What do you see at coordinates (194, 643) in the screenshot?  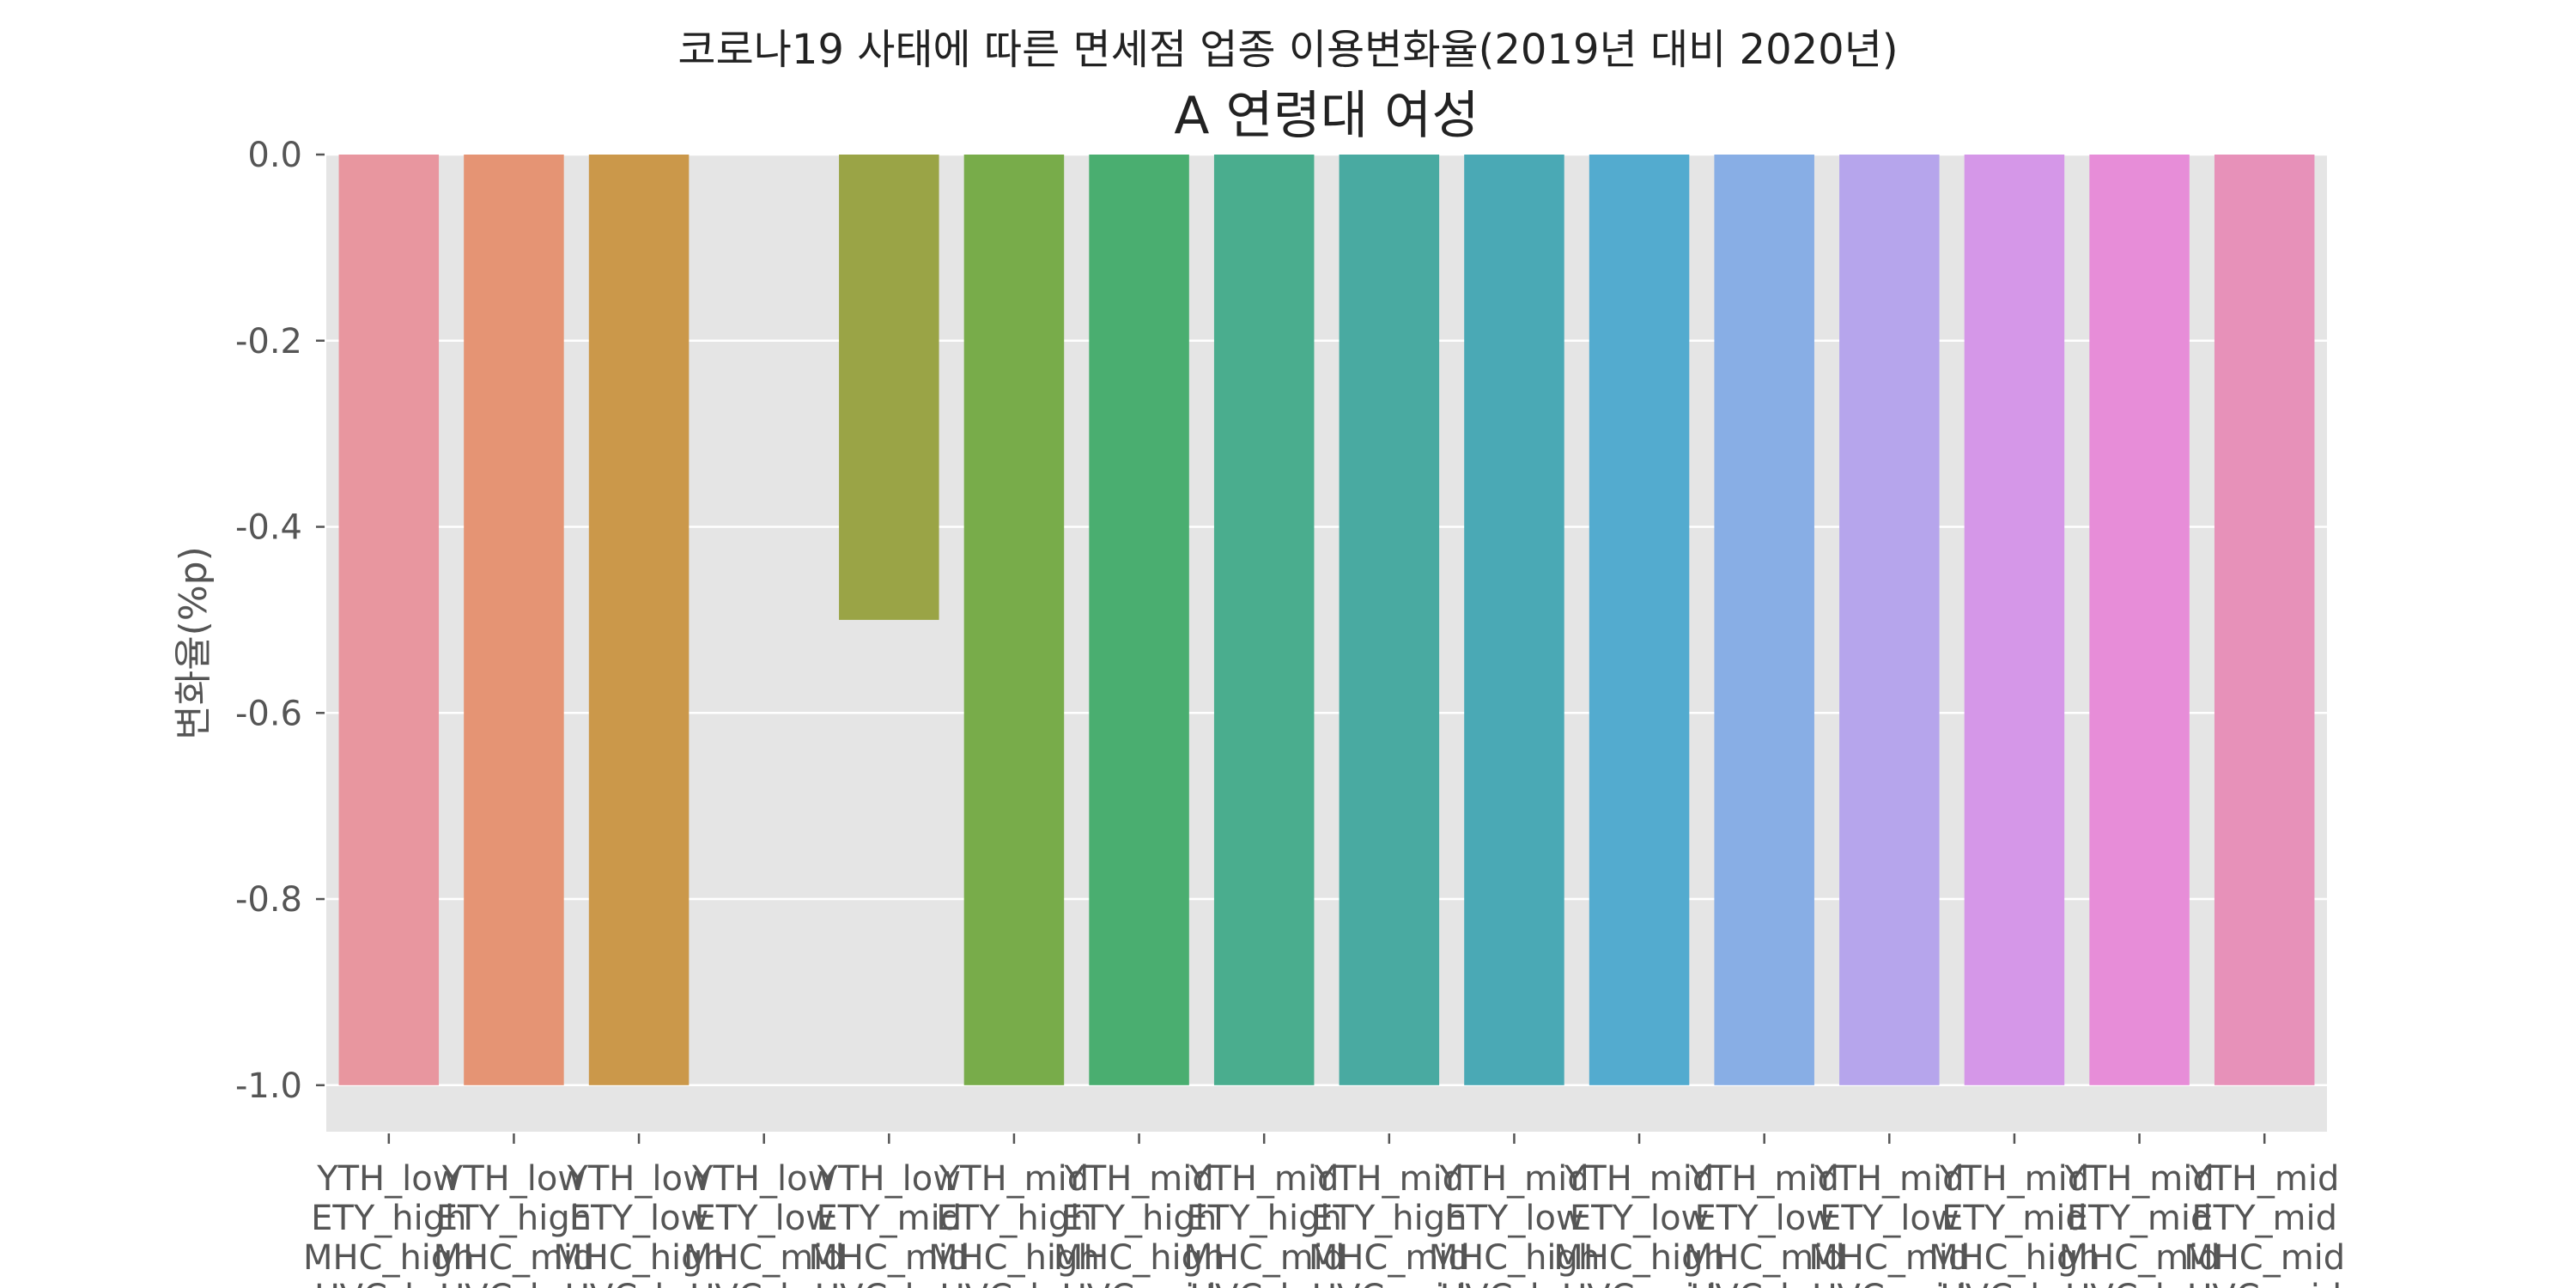 I see `y-axis-label: 변화율(%p)` at bounding box center [194, 643].